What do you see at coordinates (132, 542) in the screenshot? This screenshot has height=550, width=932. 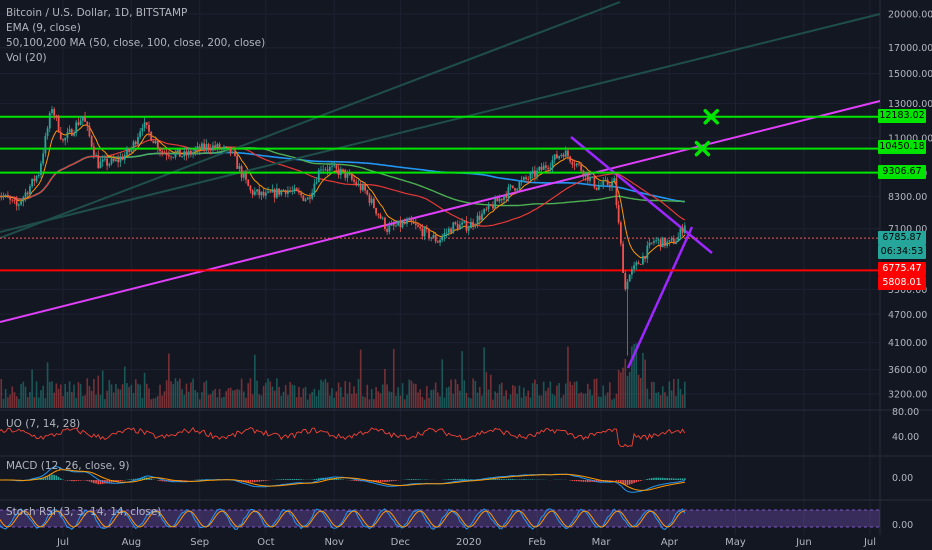 I see `time-tick-label: Aug` at bounding box center [132, 542].